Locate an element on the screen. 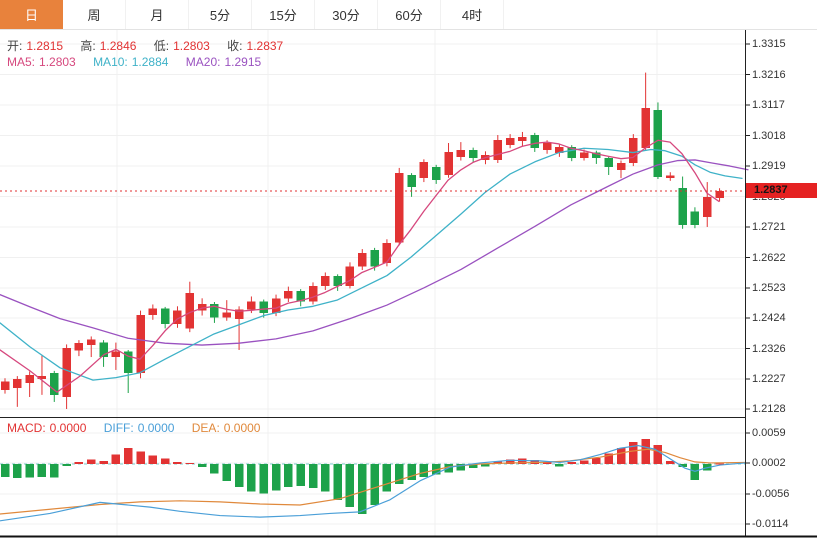  dea-label: DEA: is located at coordinates (205, 428).